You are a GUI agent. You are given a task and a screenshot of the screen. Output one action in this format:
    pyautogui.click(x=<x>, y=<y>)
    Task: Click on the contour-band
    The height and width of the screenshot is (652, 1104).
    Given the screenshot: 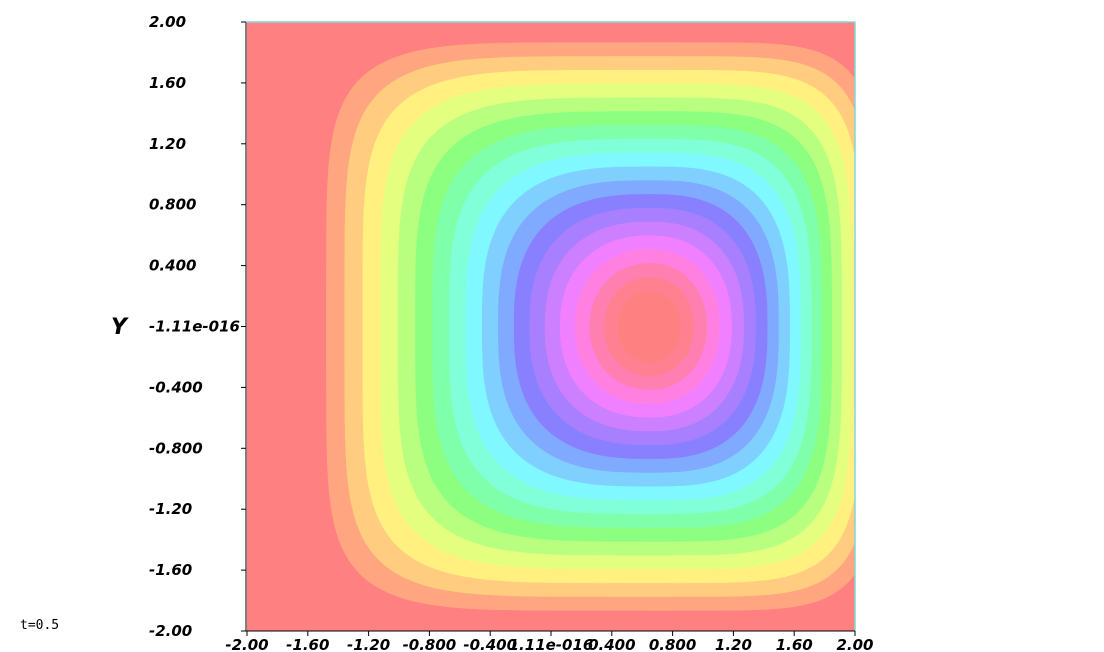 What is the action you would take?
    pyautogui.click(x=649, y=326)
    